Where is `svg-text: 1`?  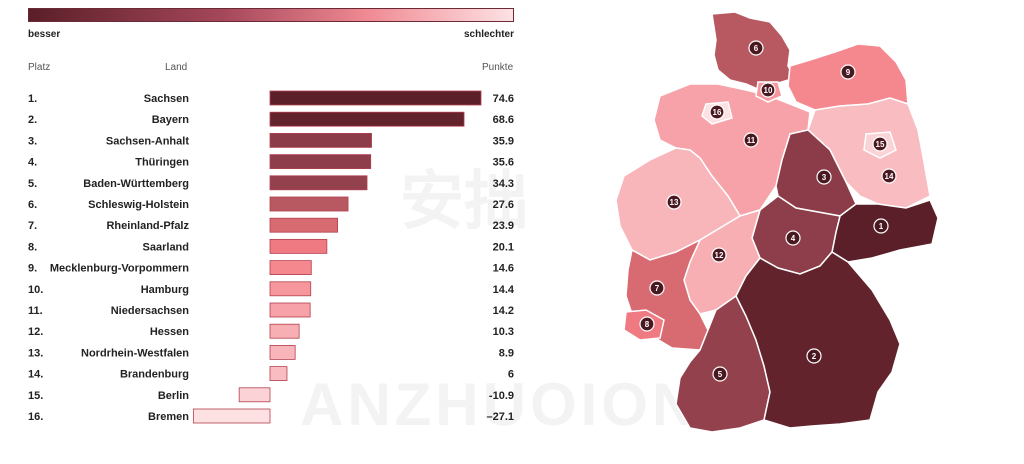 svg-text: 1 is located at coordinates (881, 226).